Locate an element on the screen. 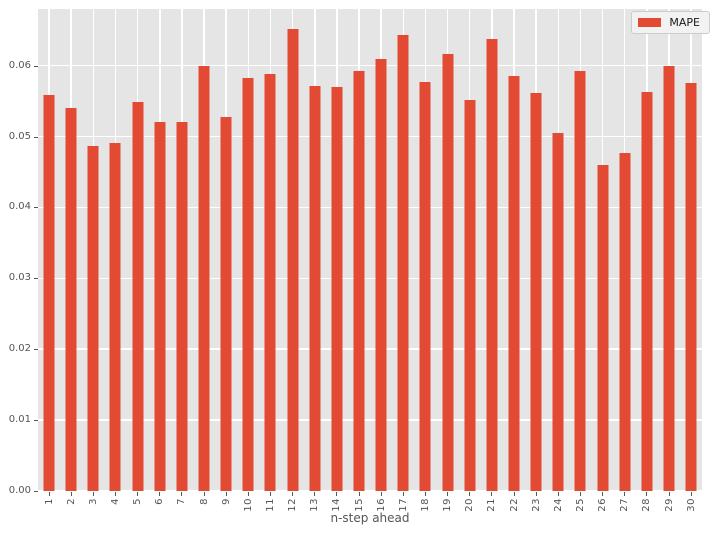 The width and height of the screenshot is (713, 540). x-tick: 4 is located at coordinates (115, 502).